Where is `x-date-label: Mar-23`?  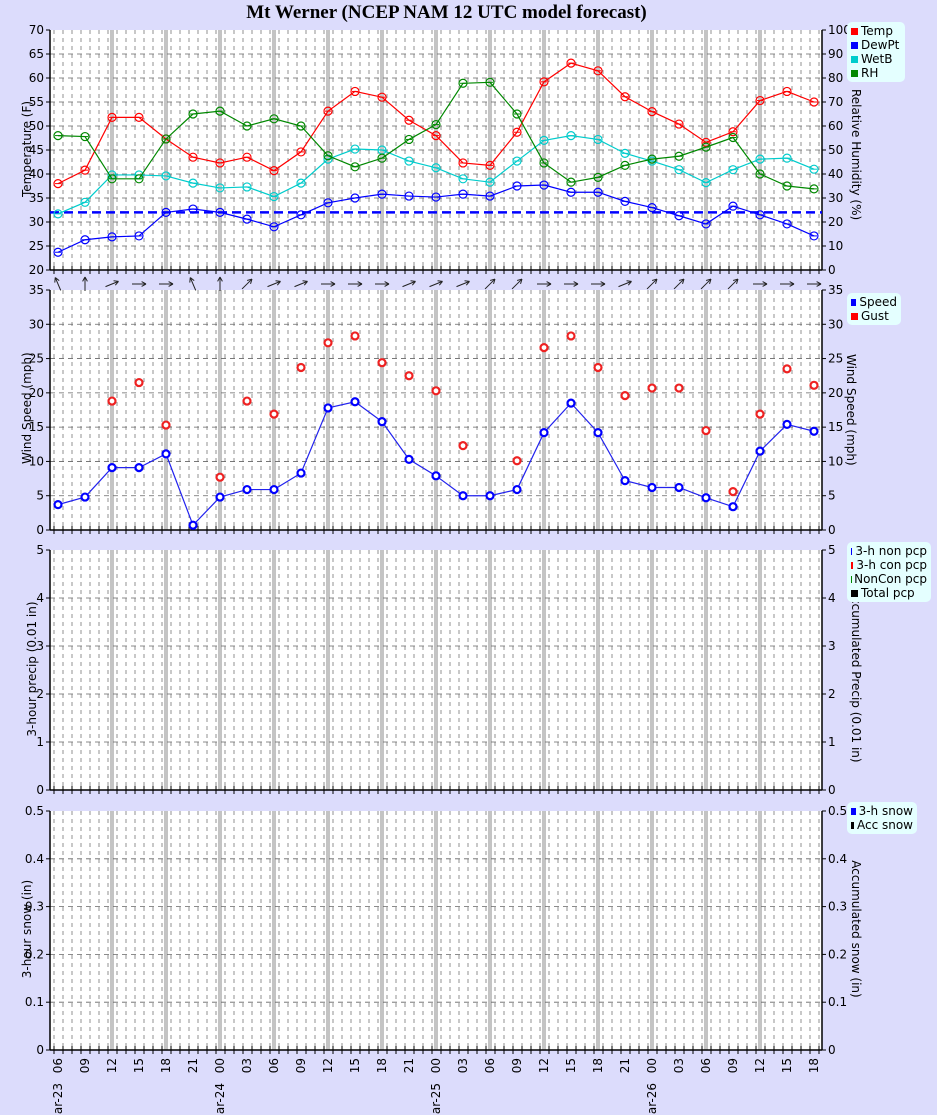 x-date-label: Mar-23 is located at coordinates (58, 1099).